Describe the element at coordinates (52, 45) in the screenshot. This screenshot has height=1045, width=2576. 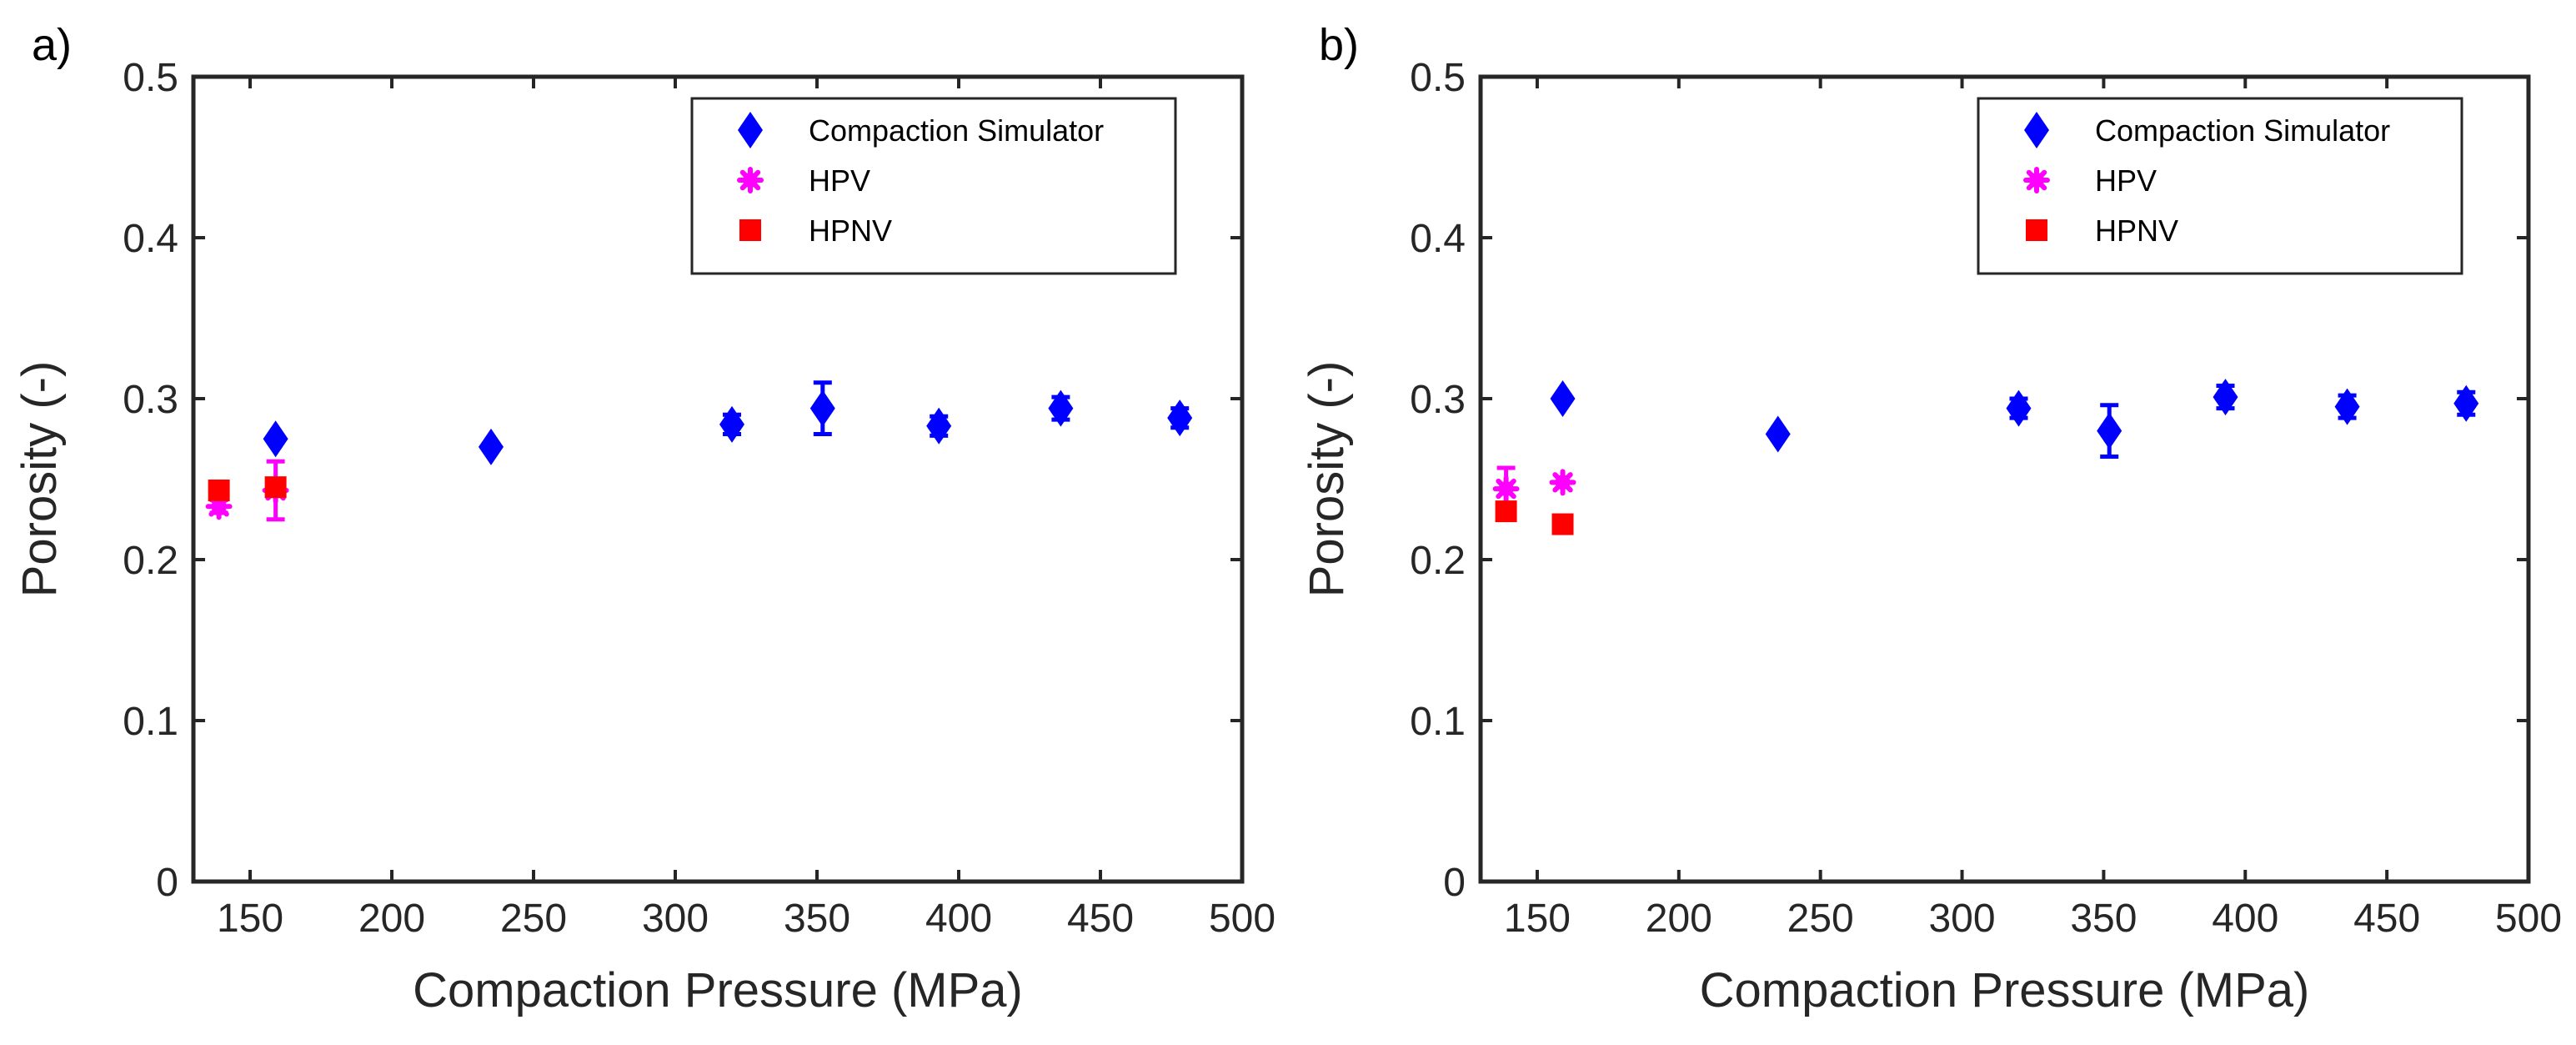
I see `panel-label: a)` at that location.